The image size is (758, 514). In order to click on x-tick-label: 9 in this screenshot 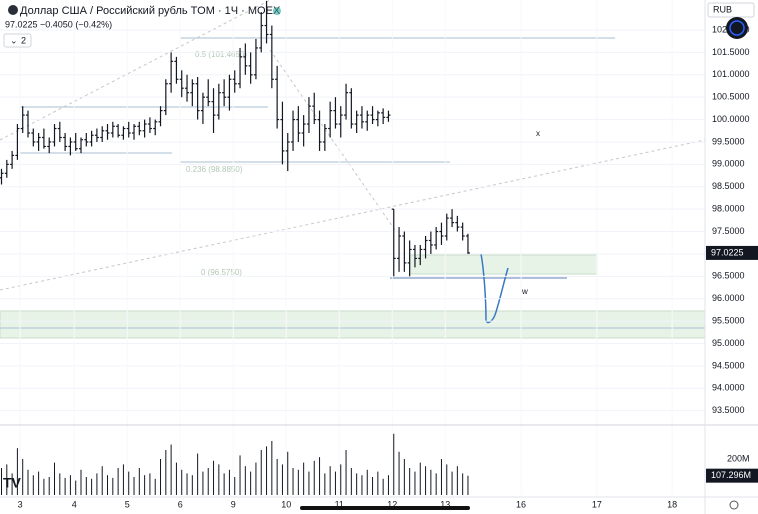, I will do `click(233, 504)`.